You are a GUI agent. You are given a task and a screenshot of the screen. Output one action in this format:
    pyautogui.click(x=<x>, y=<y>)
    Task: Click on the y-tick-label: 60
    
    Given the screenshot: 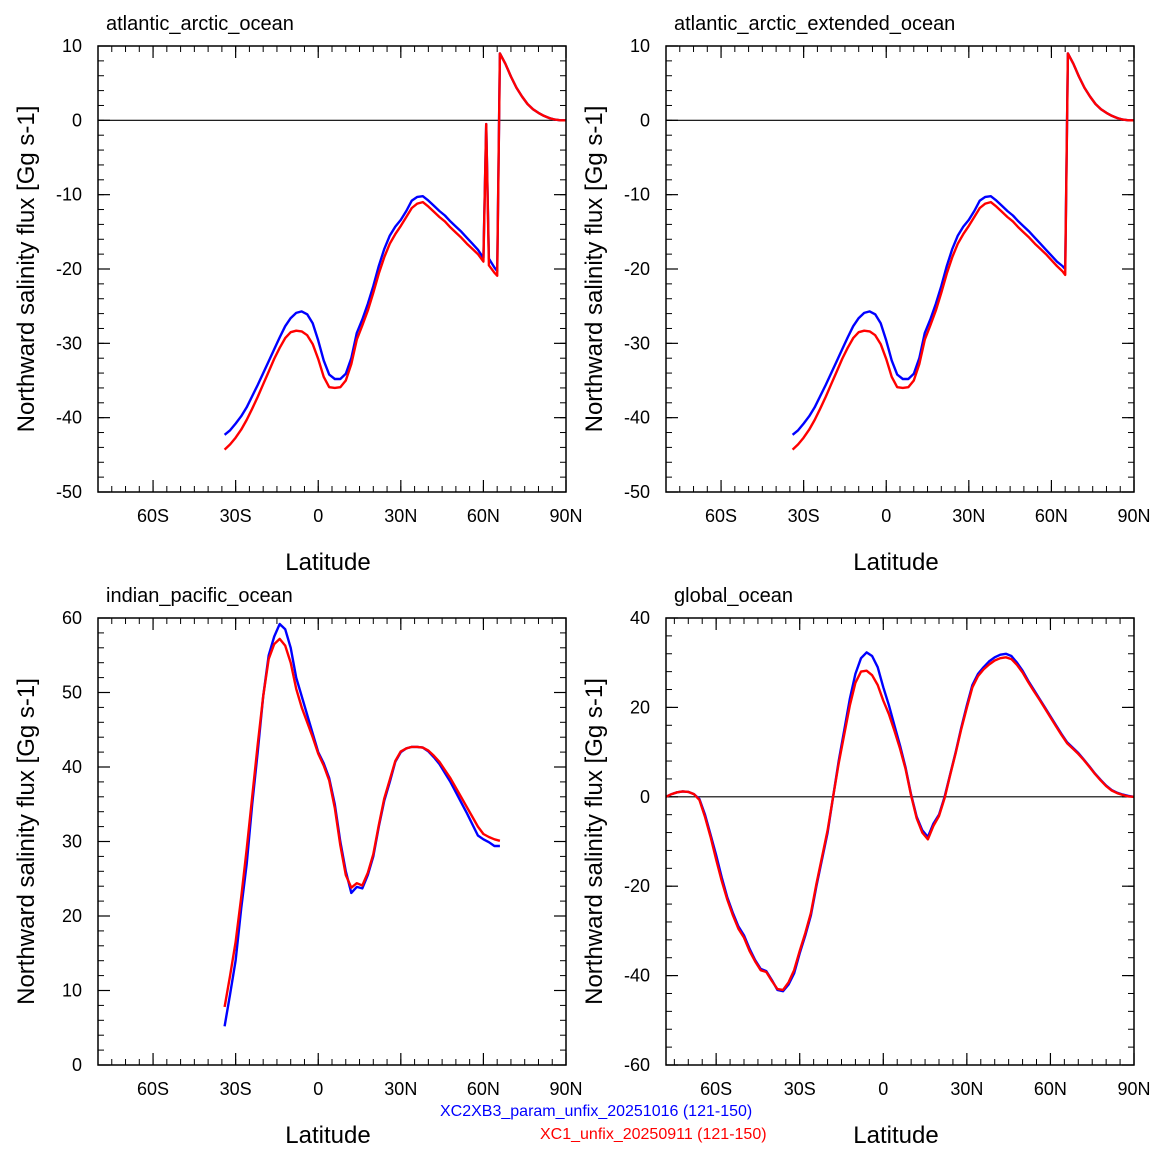 What is the action you would take?
    pyautogui.click(x=72, y=618)
    